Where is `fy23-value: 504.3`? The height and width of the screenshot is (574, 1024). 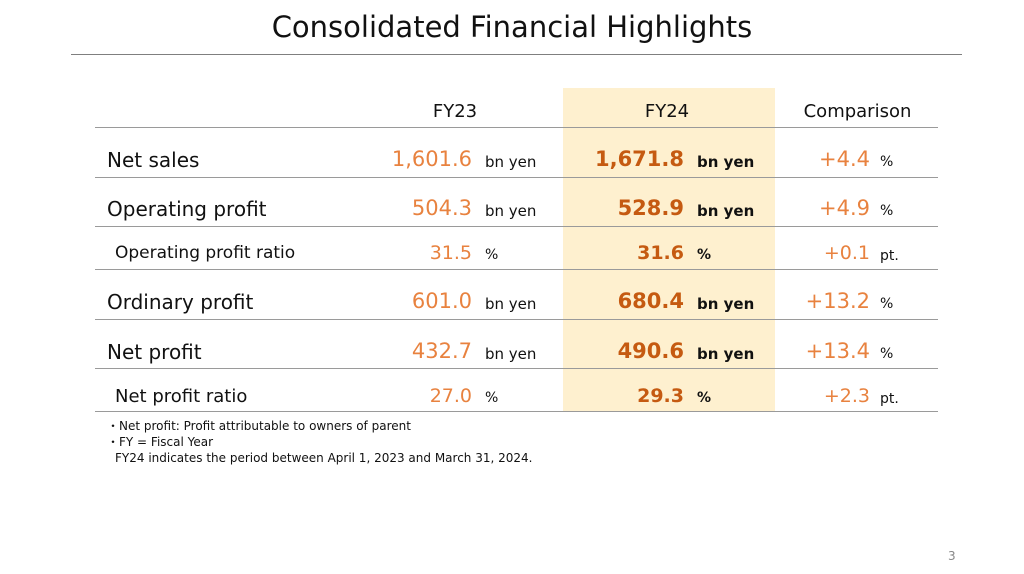 fy23-value: 504.3 is located at coordinates (441, 208).